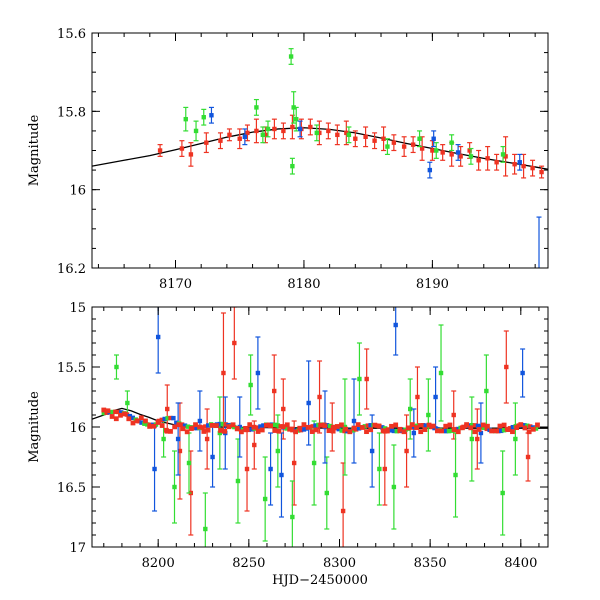 Image resolution: width=600 pixels, height=600 pixels. Describe the element at coordinates (175, 284) in the screenshot. I see `top-x-tick-label: 8170` at that location.